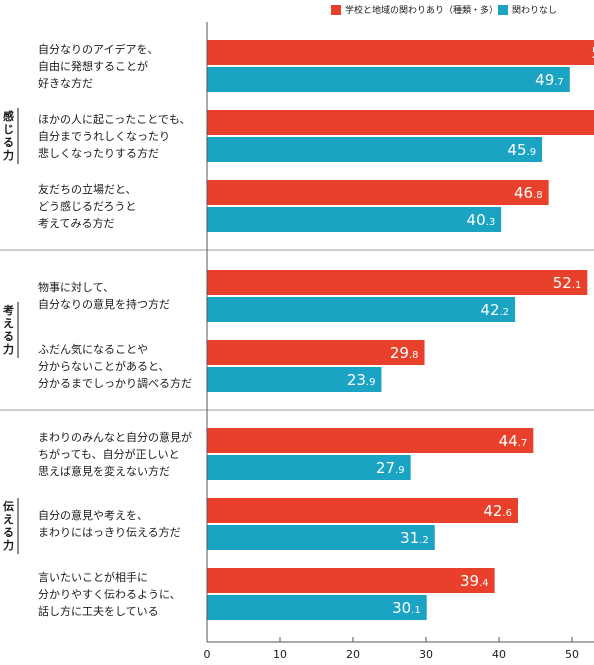 The height and width of the screenshot is (665, 594). What do you see at coordinates (109, 594) in the screenshot?
I see `item-label-8: 言いたいことが相手に 分かりやすく伝わるように、 話し方に工夫をしている` at bounding box center [109, 594].